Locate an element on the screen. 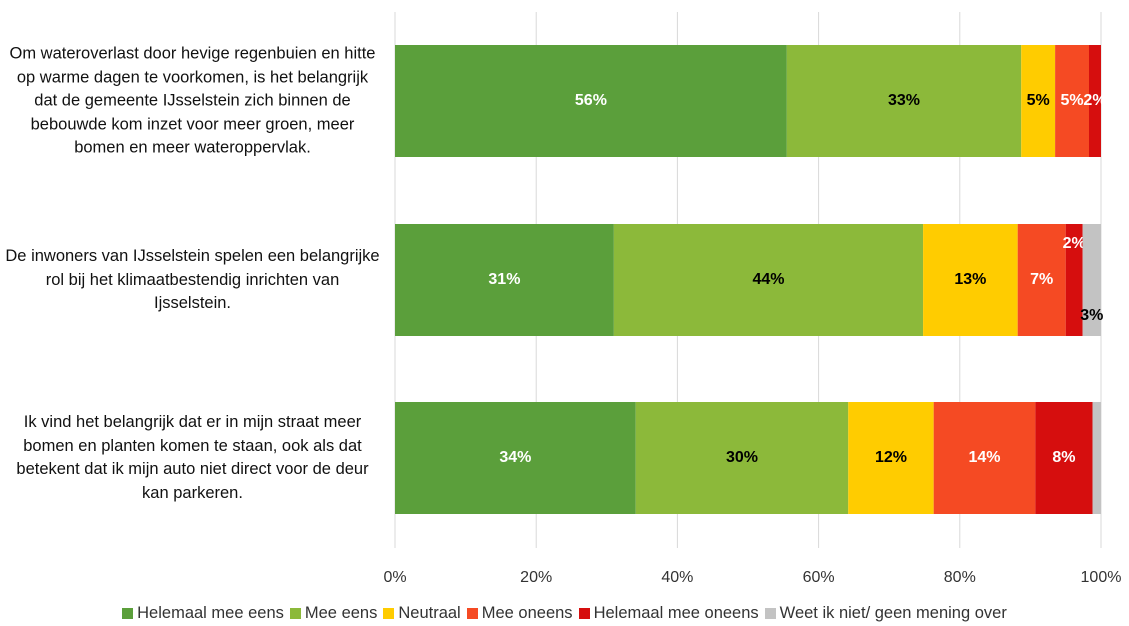 Image resolution: width=1129 pixels, height=626 pixels. legend-item: Neutraal is located at coordinates (422, 613).